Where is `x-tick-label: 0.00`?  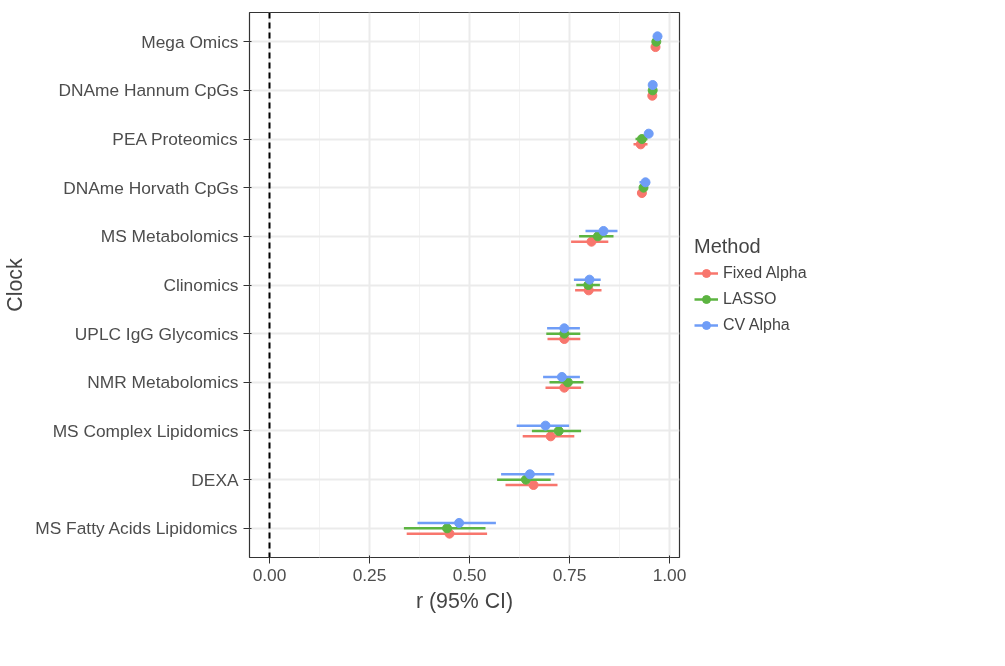
x-tick-label: 0.00 is located at coordinates (269, 574).